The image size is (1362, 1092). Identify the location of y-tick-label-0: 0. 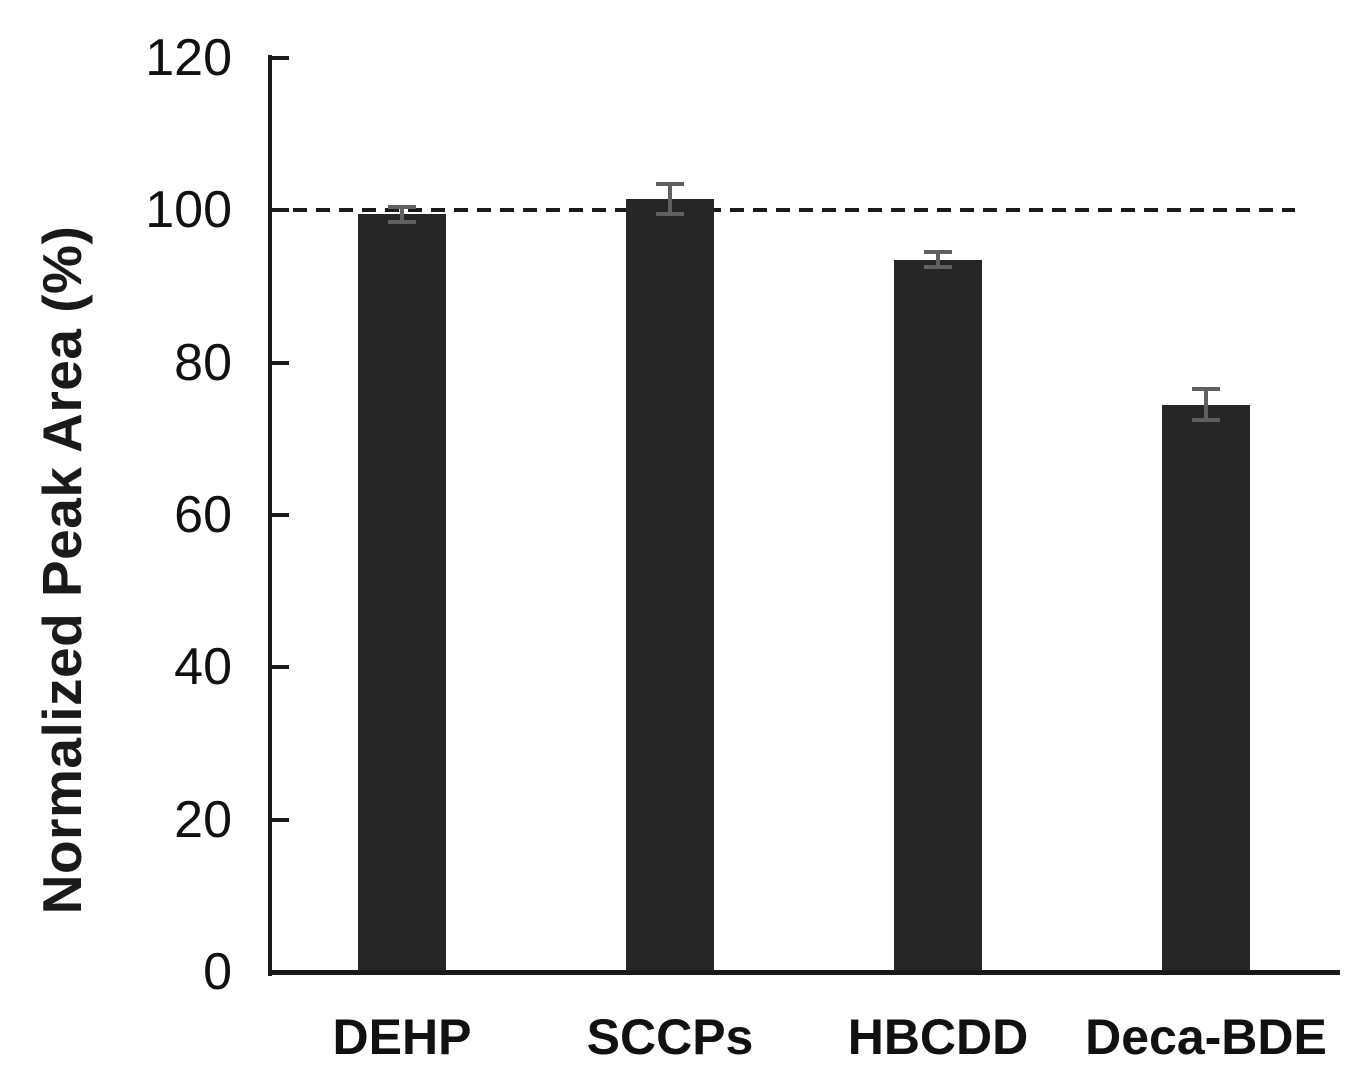
(217, 972).